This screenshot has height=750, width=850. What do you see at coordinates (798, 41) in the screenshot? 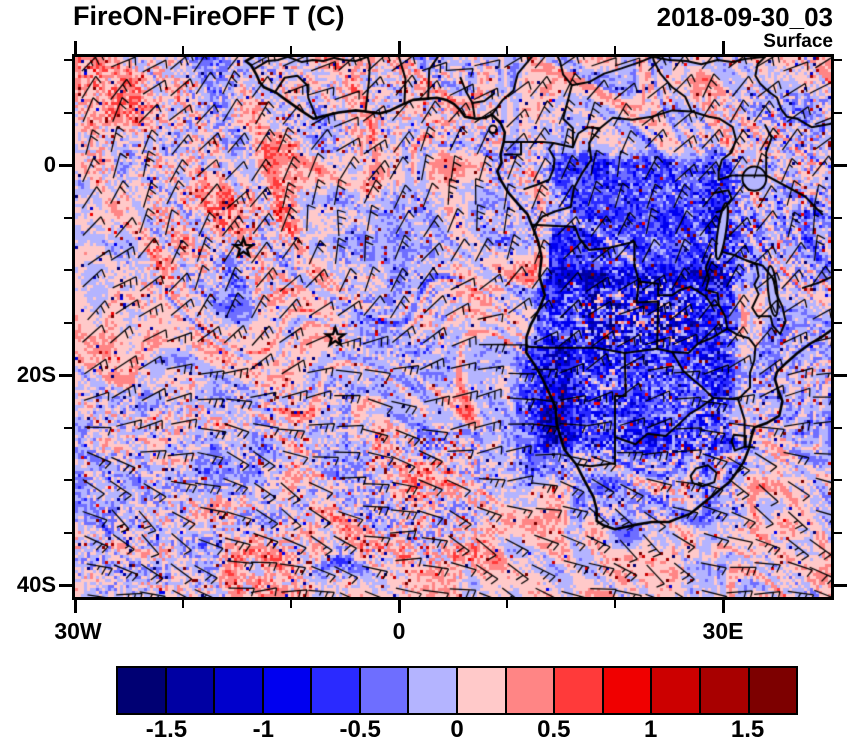
I see `level-label: Surface` at bounding box center [798, 41].